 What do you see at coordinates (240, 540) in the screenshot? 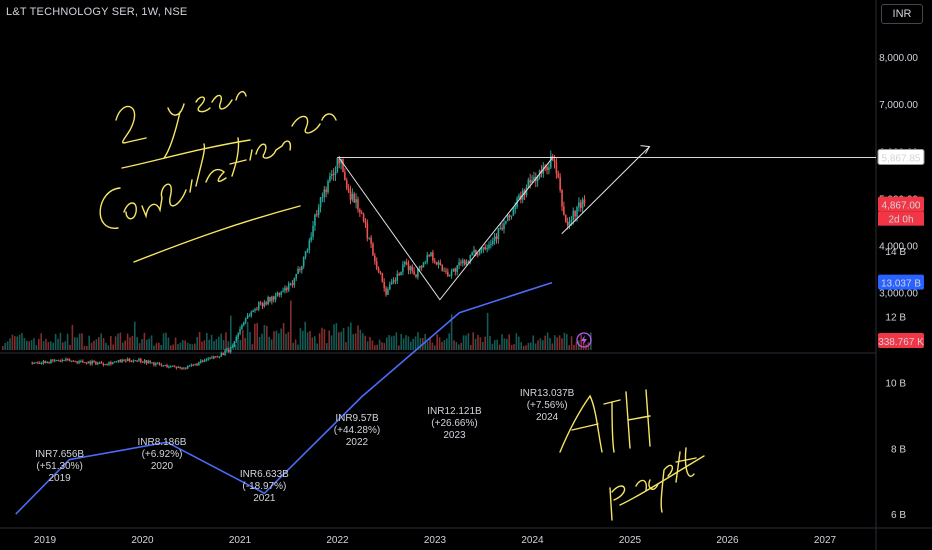
I see `year-tick-label: 2021` at bounding box center [240, 540].